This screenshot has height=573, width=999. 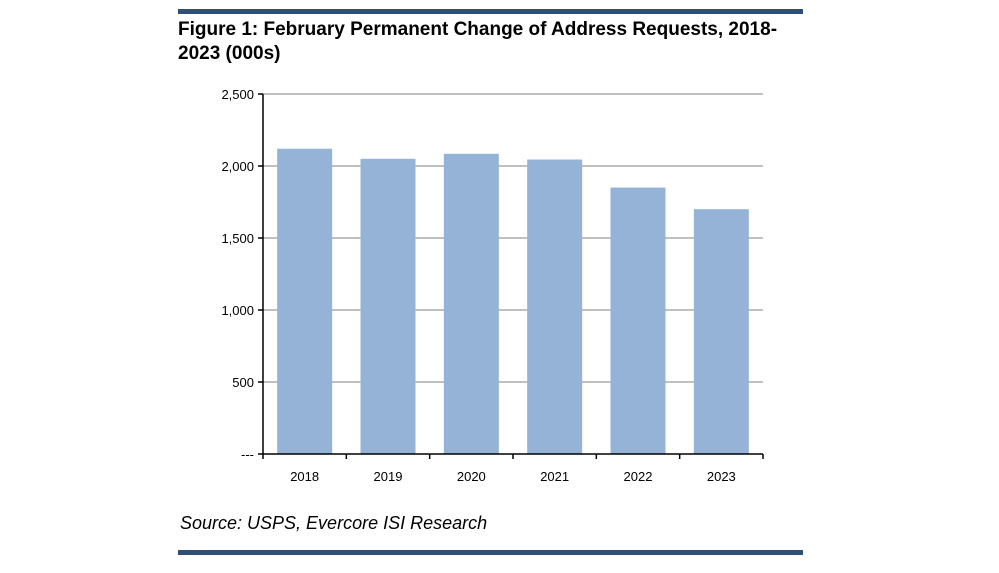 I want to click on bar-2020, so click(x=471, y=303).